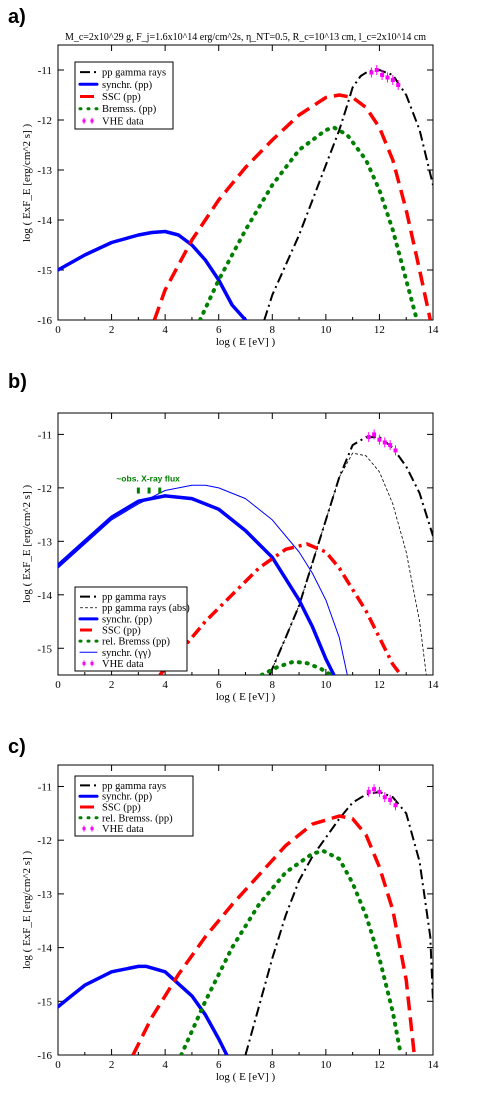 The width and height of the screenshot is (491, 1118). I want to click on panel-label: a), so click(17, 17).